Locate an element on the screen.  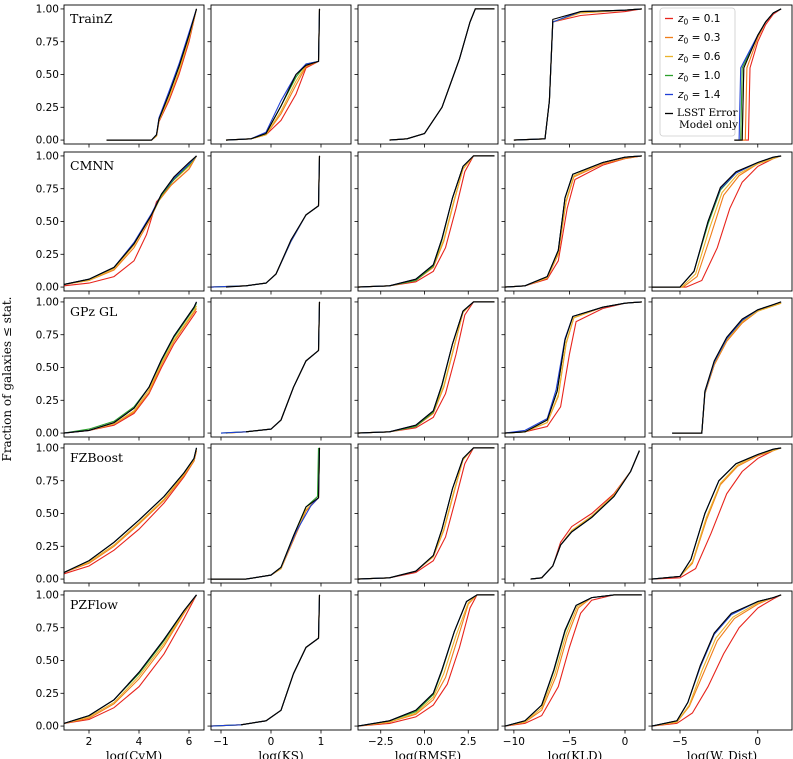
panel-pzflow-ks: −1 0 1 log(KS) is located at coordinates (279, 674).